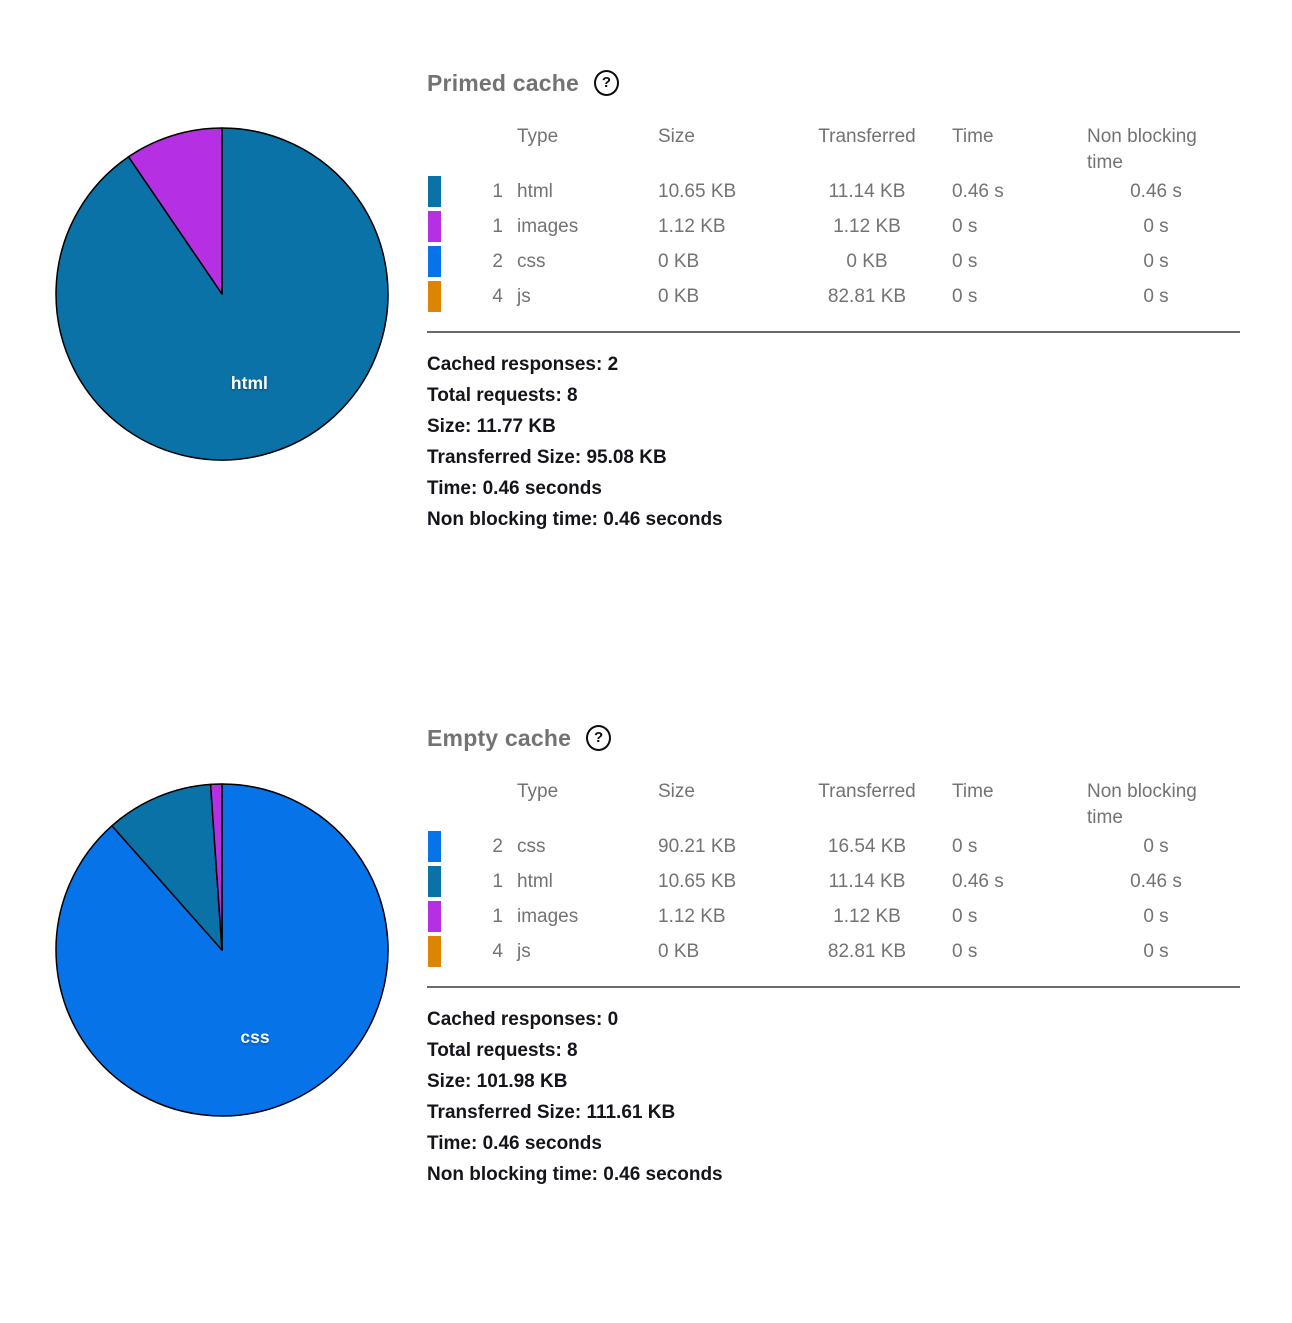 The image size is (1292, 1323). What do you see at coordinates (826, 846) in the screenshot?
I see `table-row-css: 2 css 90.21 KB 16.54 KB 0 s 0 s` at bounding box center [826, 846].